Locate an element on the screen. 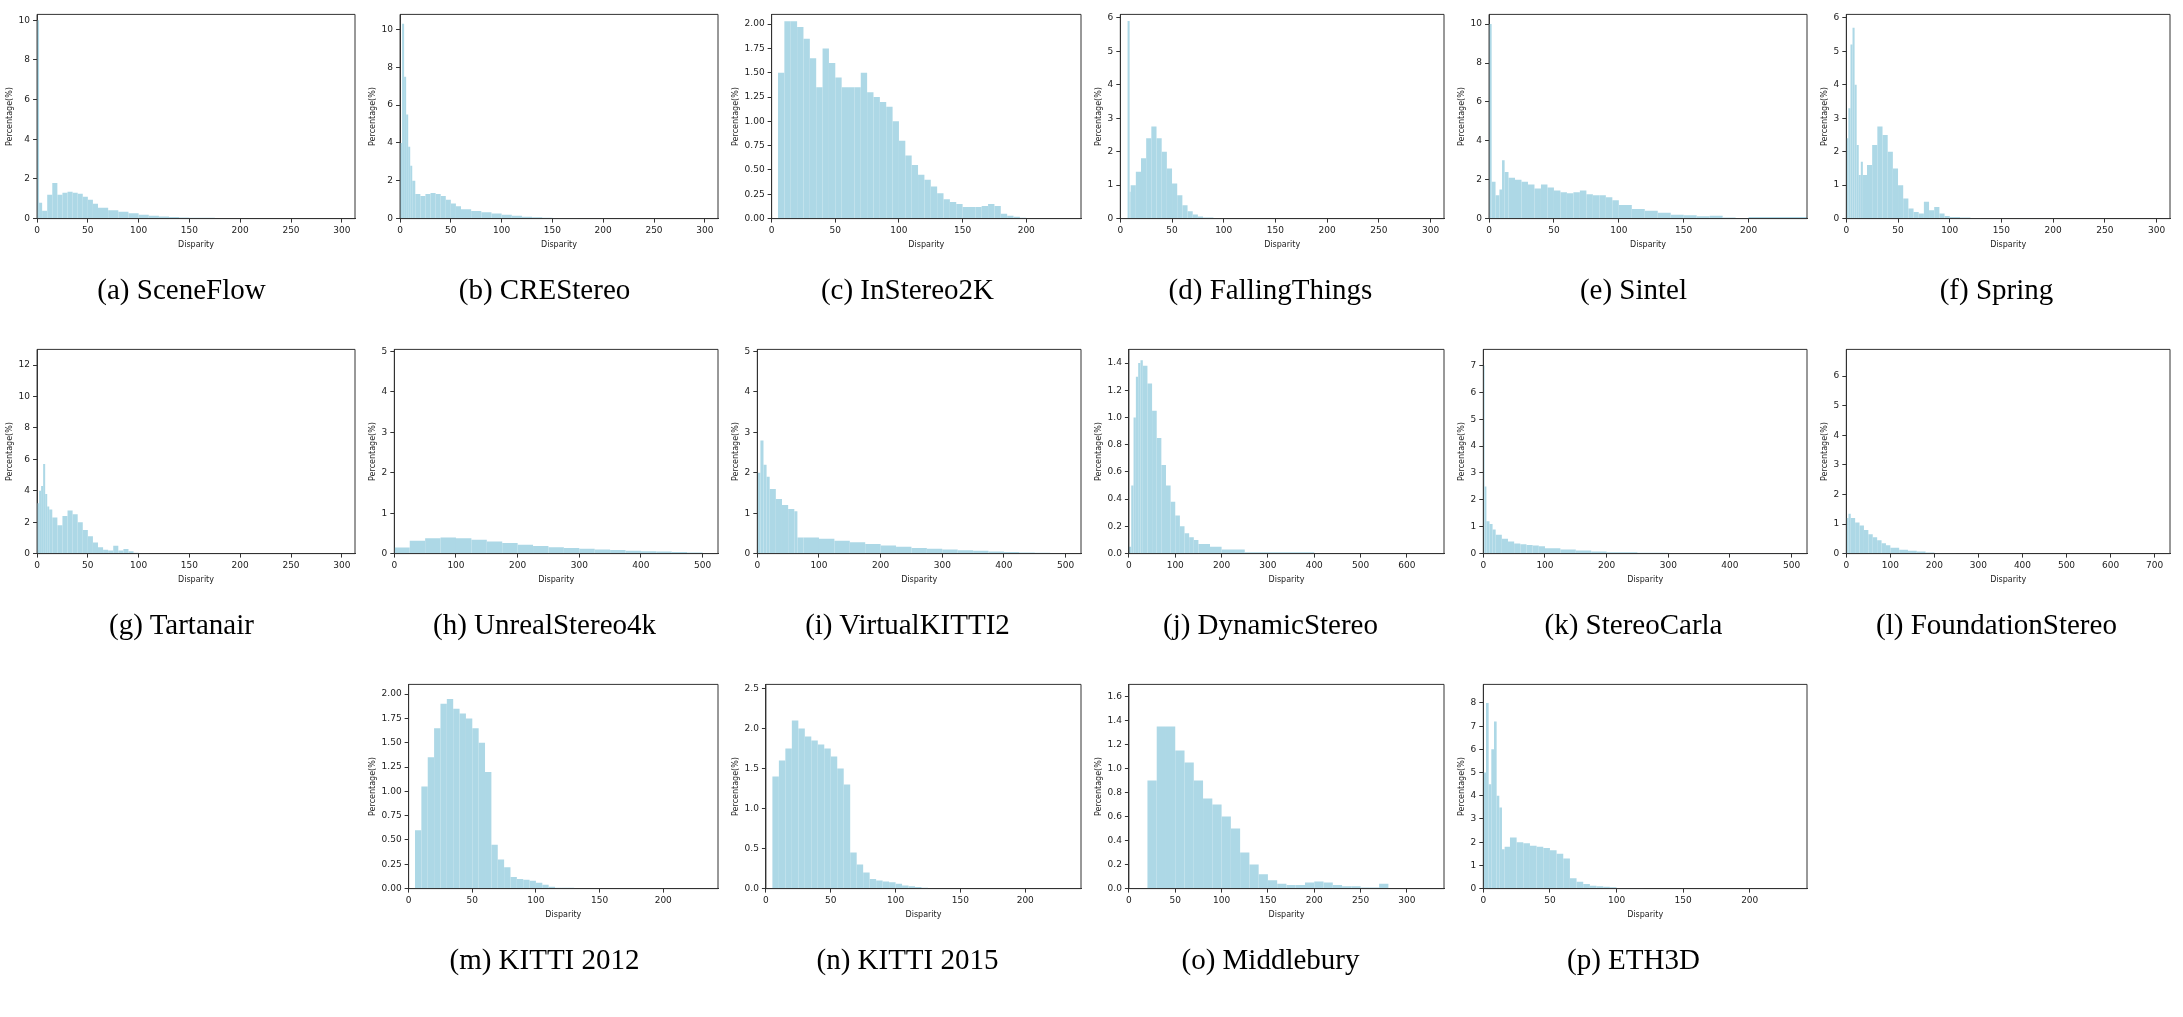  y-tick-label: 0.75 is located at coordinates (754, 145).